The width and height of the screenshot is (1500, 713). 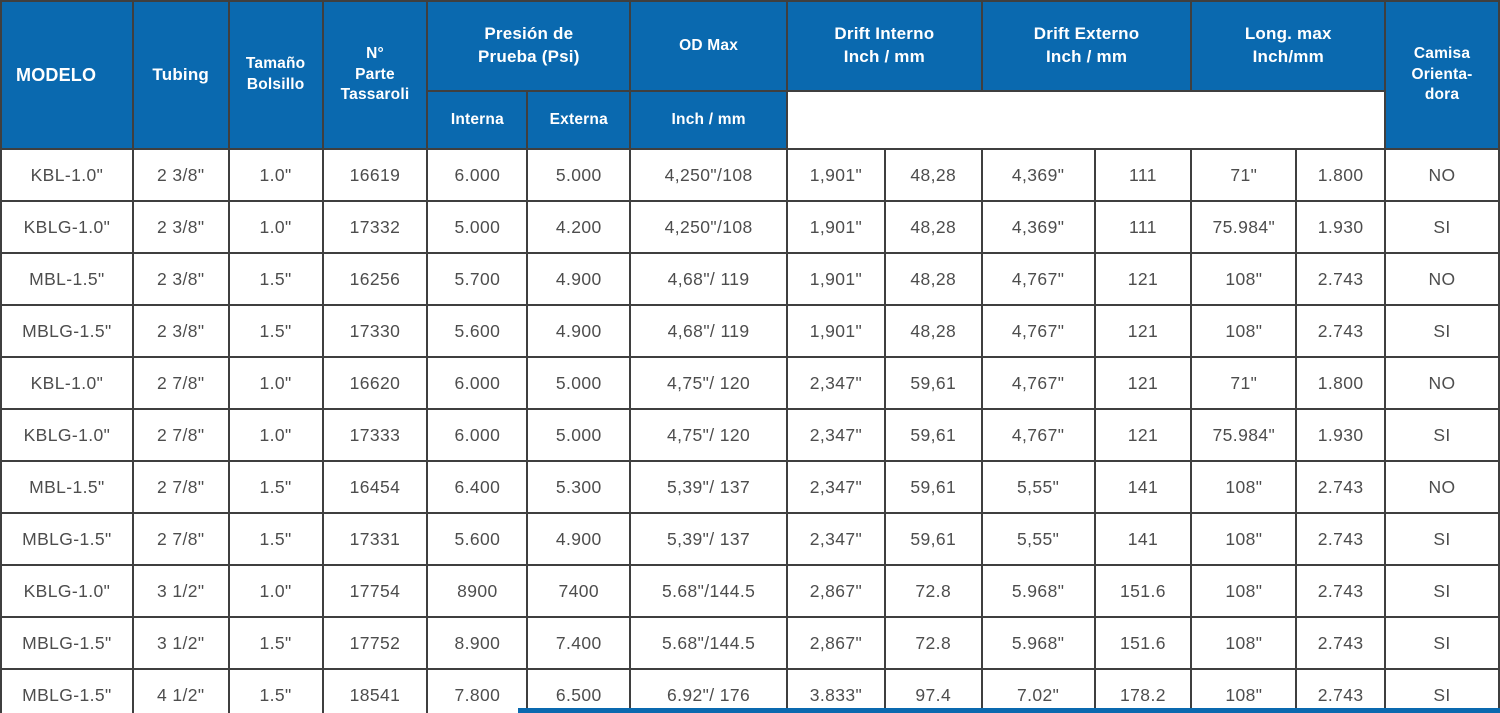 What do you see at coordinates (477, 487) in the screenshot?
I see `table-cell: 6.400` at bounding box center [477, 487].